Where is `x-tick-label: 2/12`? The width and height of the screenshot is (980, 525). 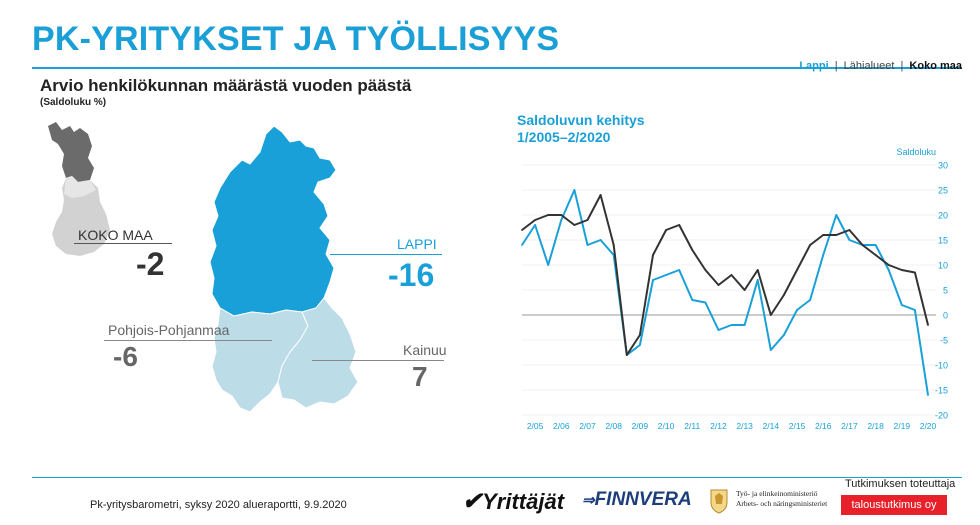
x-tick-label: 2/12 is located at coordinates (718, 426).